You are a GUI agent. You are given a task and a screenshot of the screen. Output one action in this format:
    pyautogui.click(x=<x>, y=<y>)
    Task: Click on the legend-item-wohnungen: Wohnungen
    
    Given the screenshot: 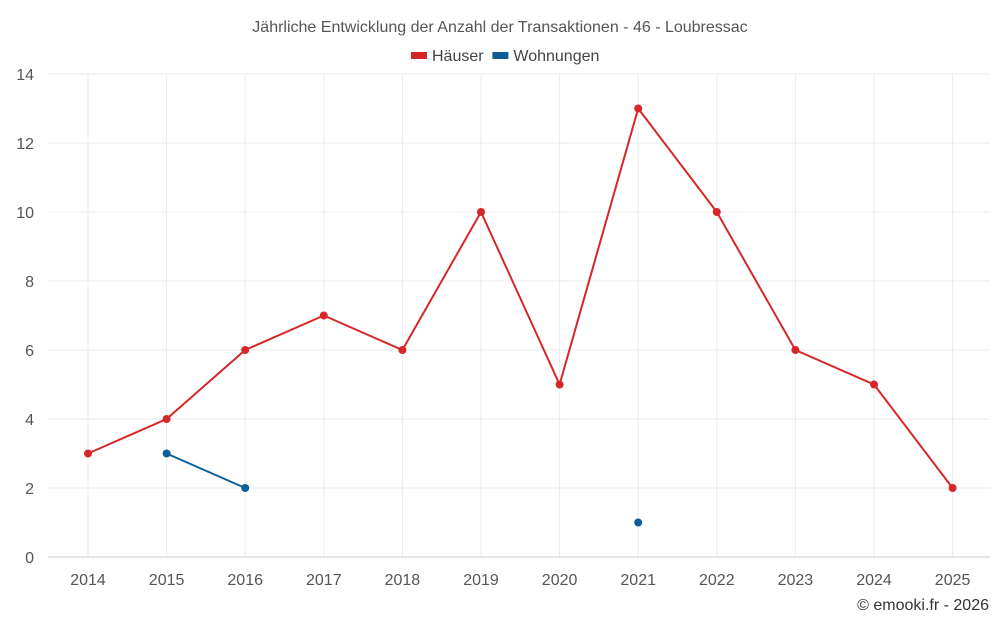 What is the action you would take?
    pyautogui.click(x=545, y=56)
    